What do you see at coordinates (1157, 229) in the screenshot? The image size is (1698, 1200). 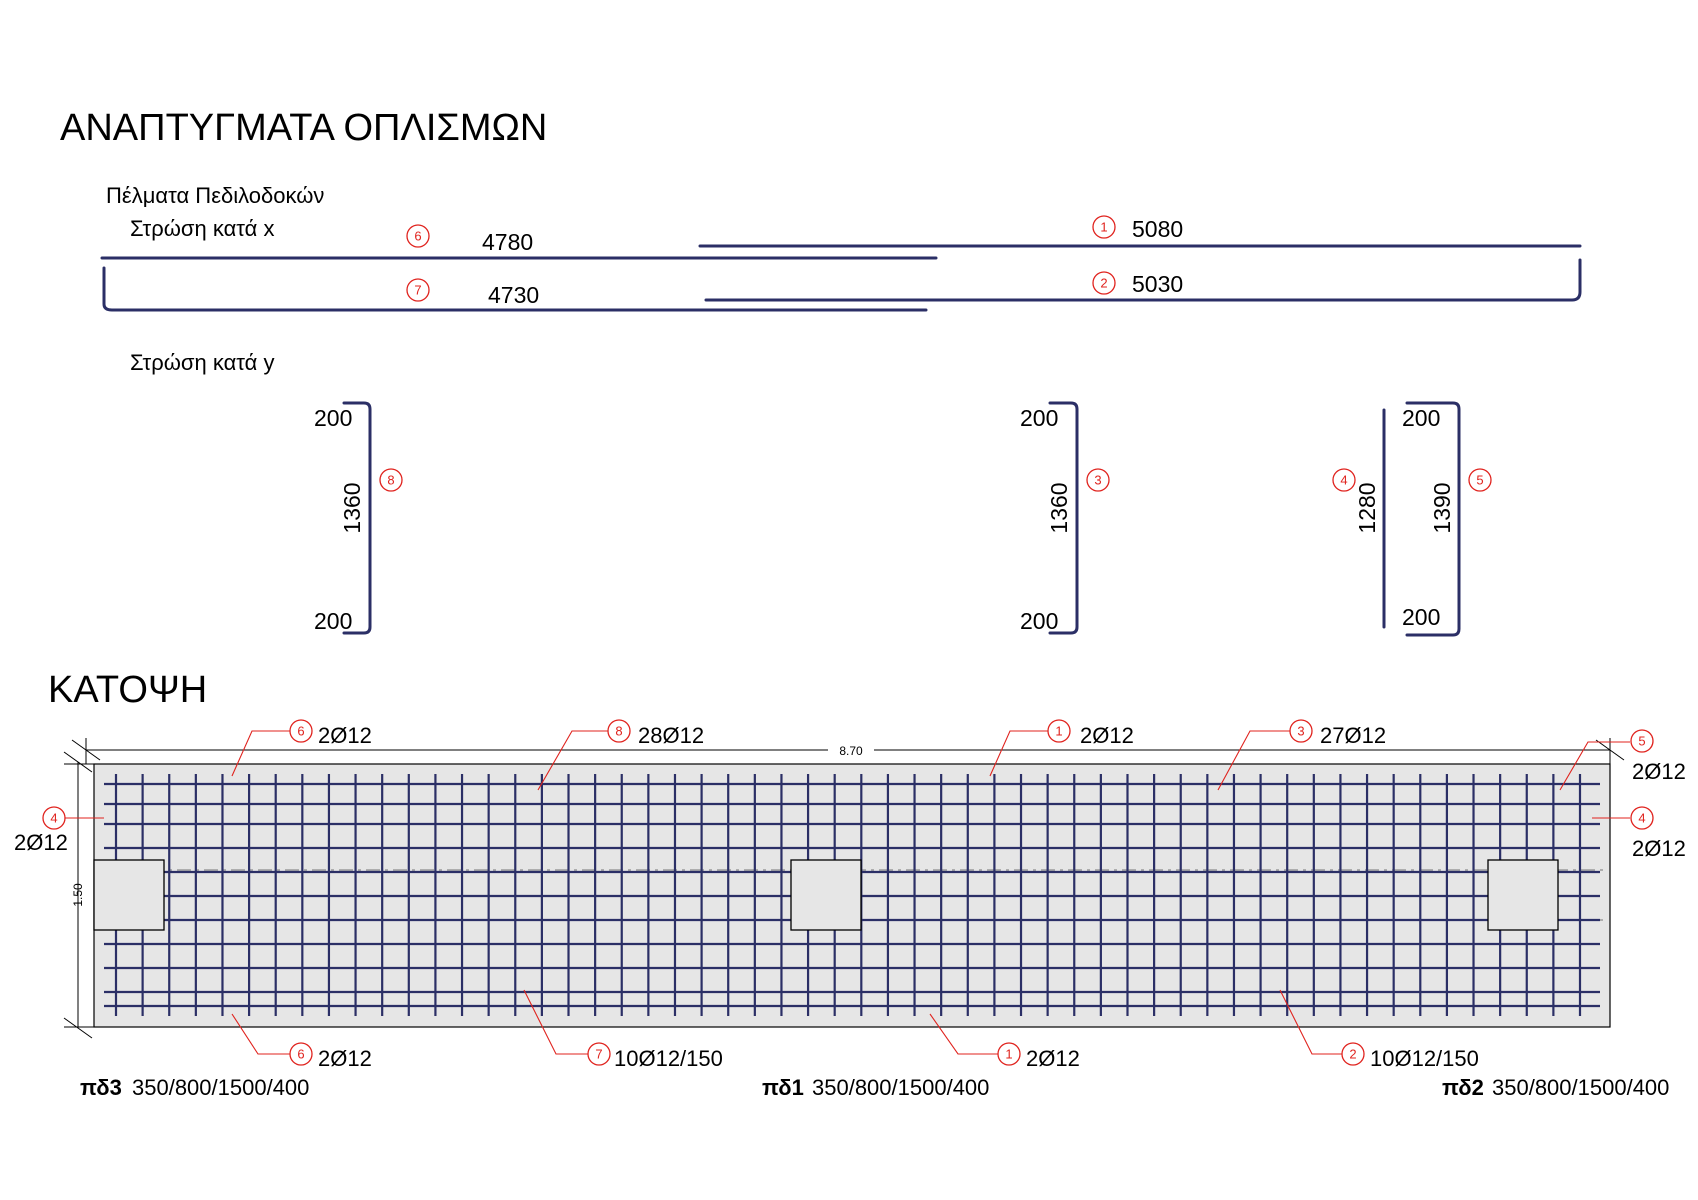 I see `bar-x-1-length: 5080` at bounding box center [1157, 229].